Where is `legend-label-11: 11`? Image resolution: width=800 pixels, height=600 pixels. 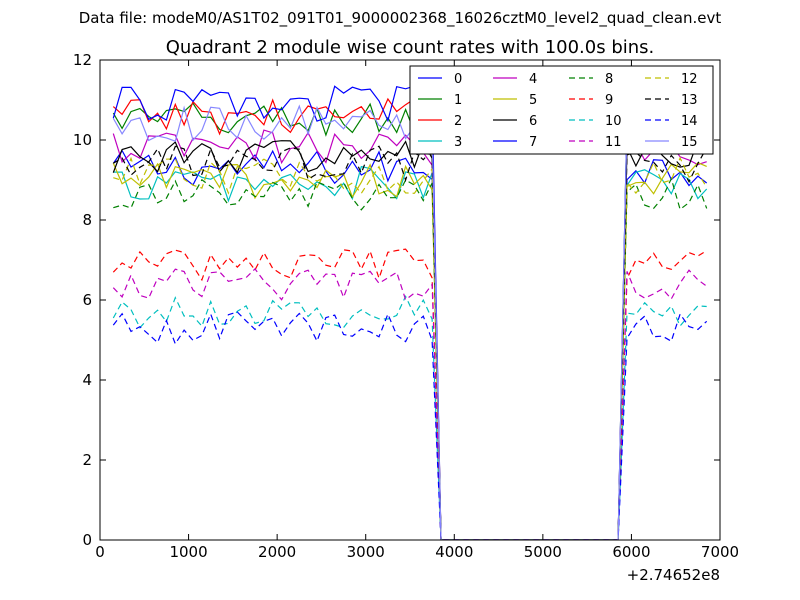
legend-label-11: 11 is located at coordinates (613, 142).